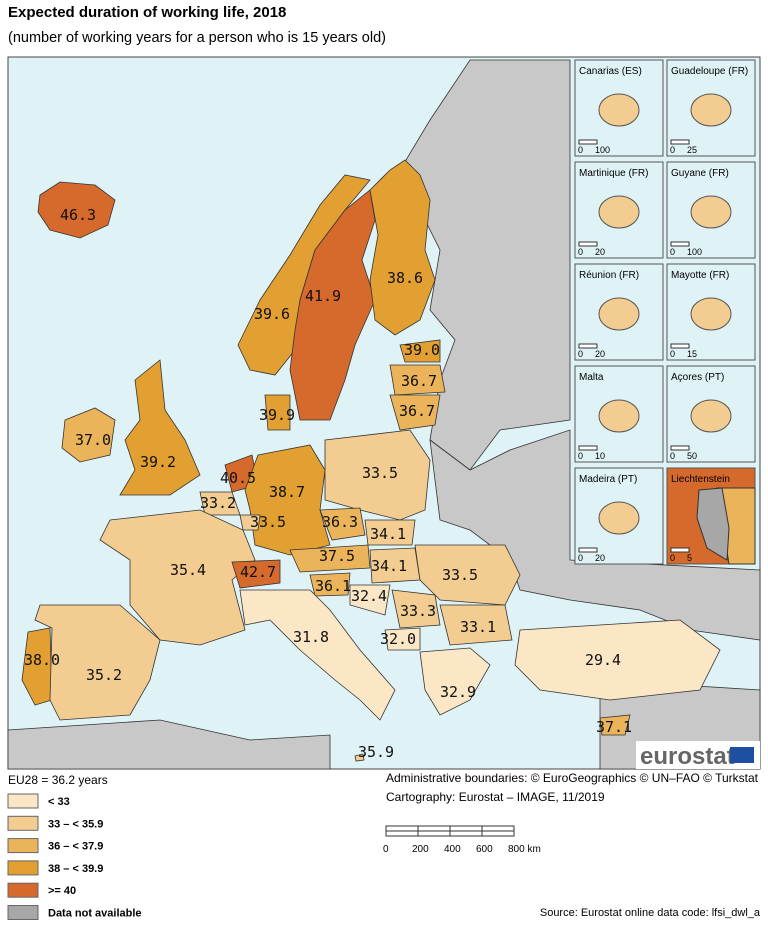 The width and height of the screenshot is (768, 930). Describe the element at coordinates (484, 849) in the screenshot. I see `scalebar-label: 600` at that location.